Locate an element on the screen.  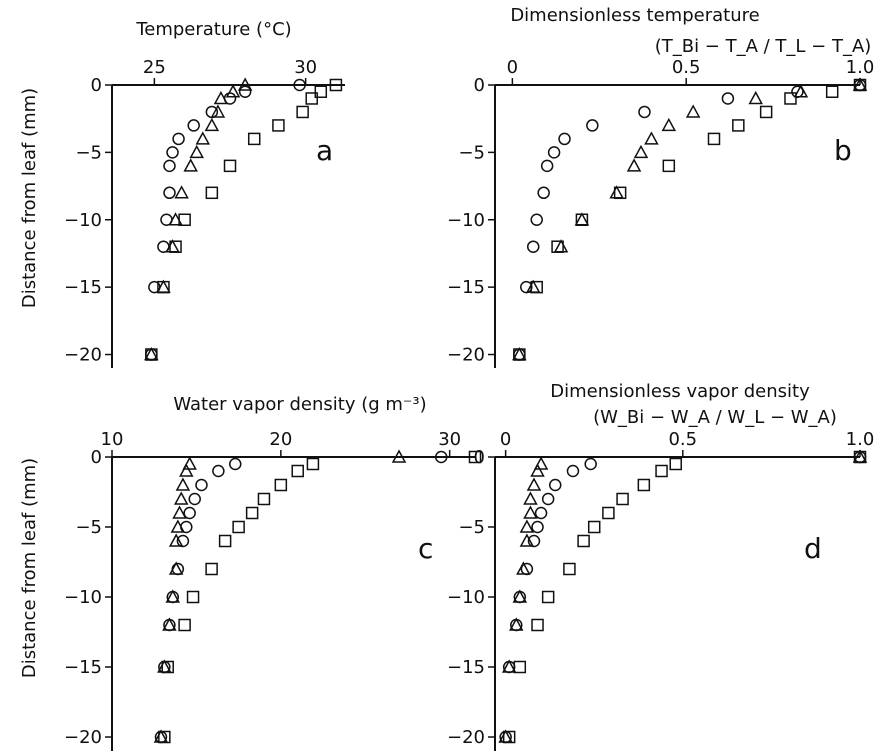
panel-d-y-tick-label: 0 is located at coordinates (479, 457).